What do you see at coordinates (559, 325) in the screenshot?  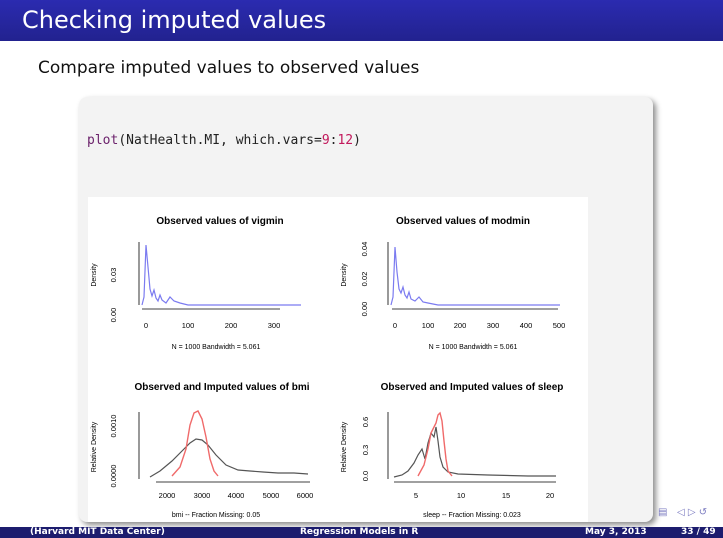 I see `x-tick-label: 500` at bounding box center [559, 325].